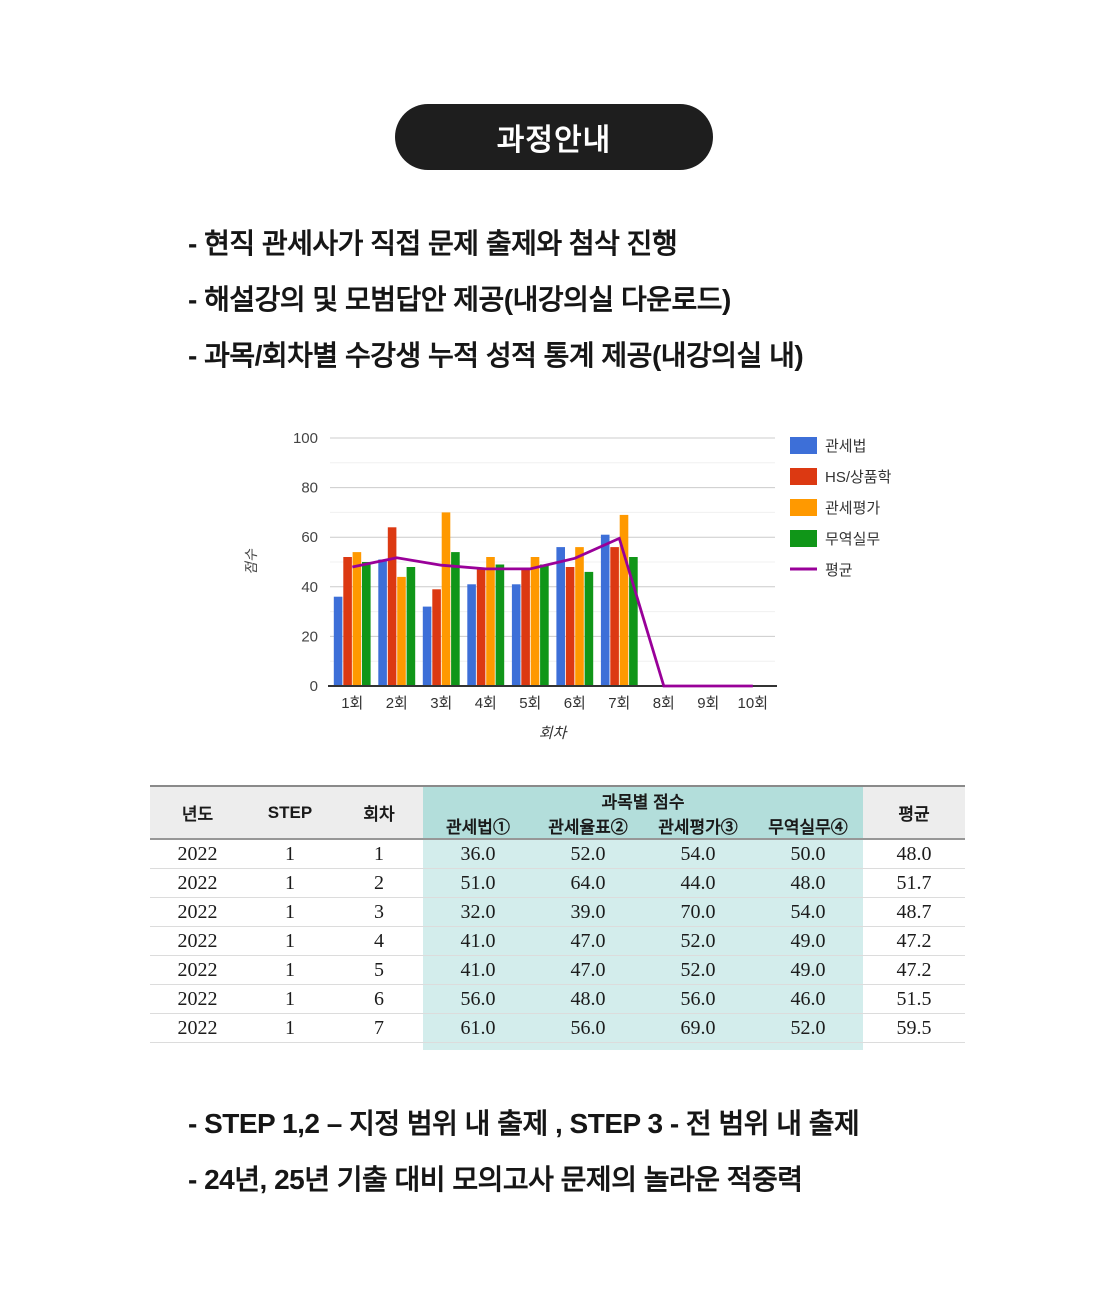  What do you see at coordinates (852, 539) in the screenshot?
I see `legend-label: 무역실무` at bounding box center [852, 539].